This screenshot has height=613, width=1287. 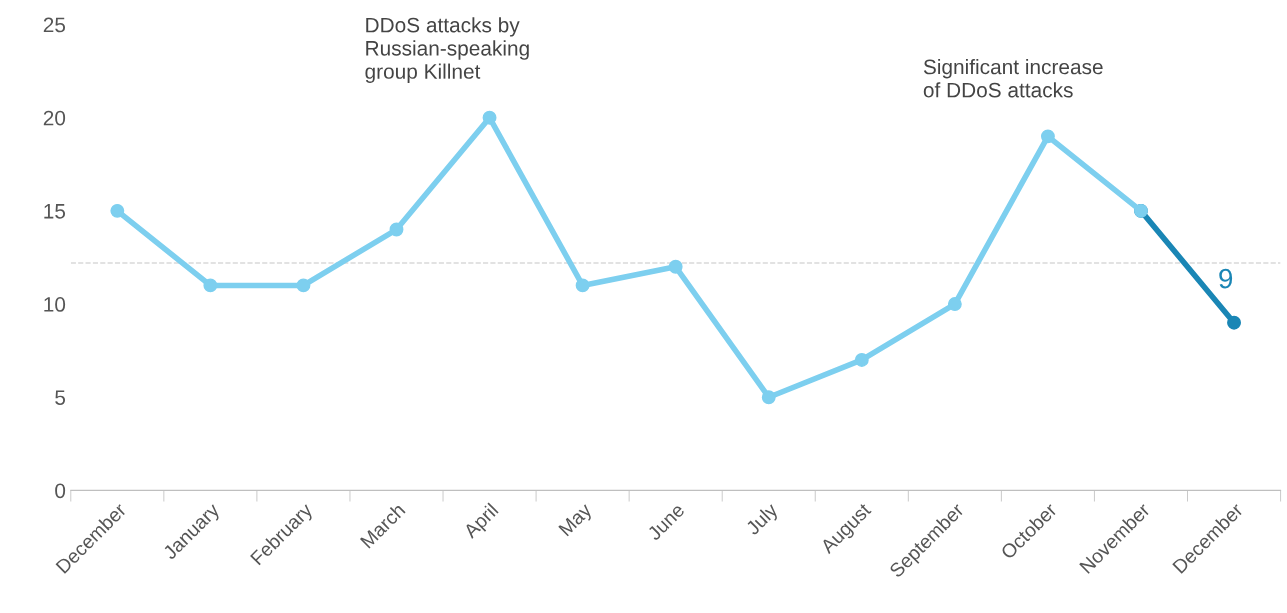 I want to click on annotation: Significant increase of DDoS attacks, so click(x=1013, y=78).